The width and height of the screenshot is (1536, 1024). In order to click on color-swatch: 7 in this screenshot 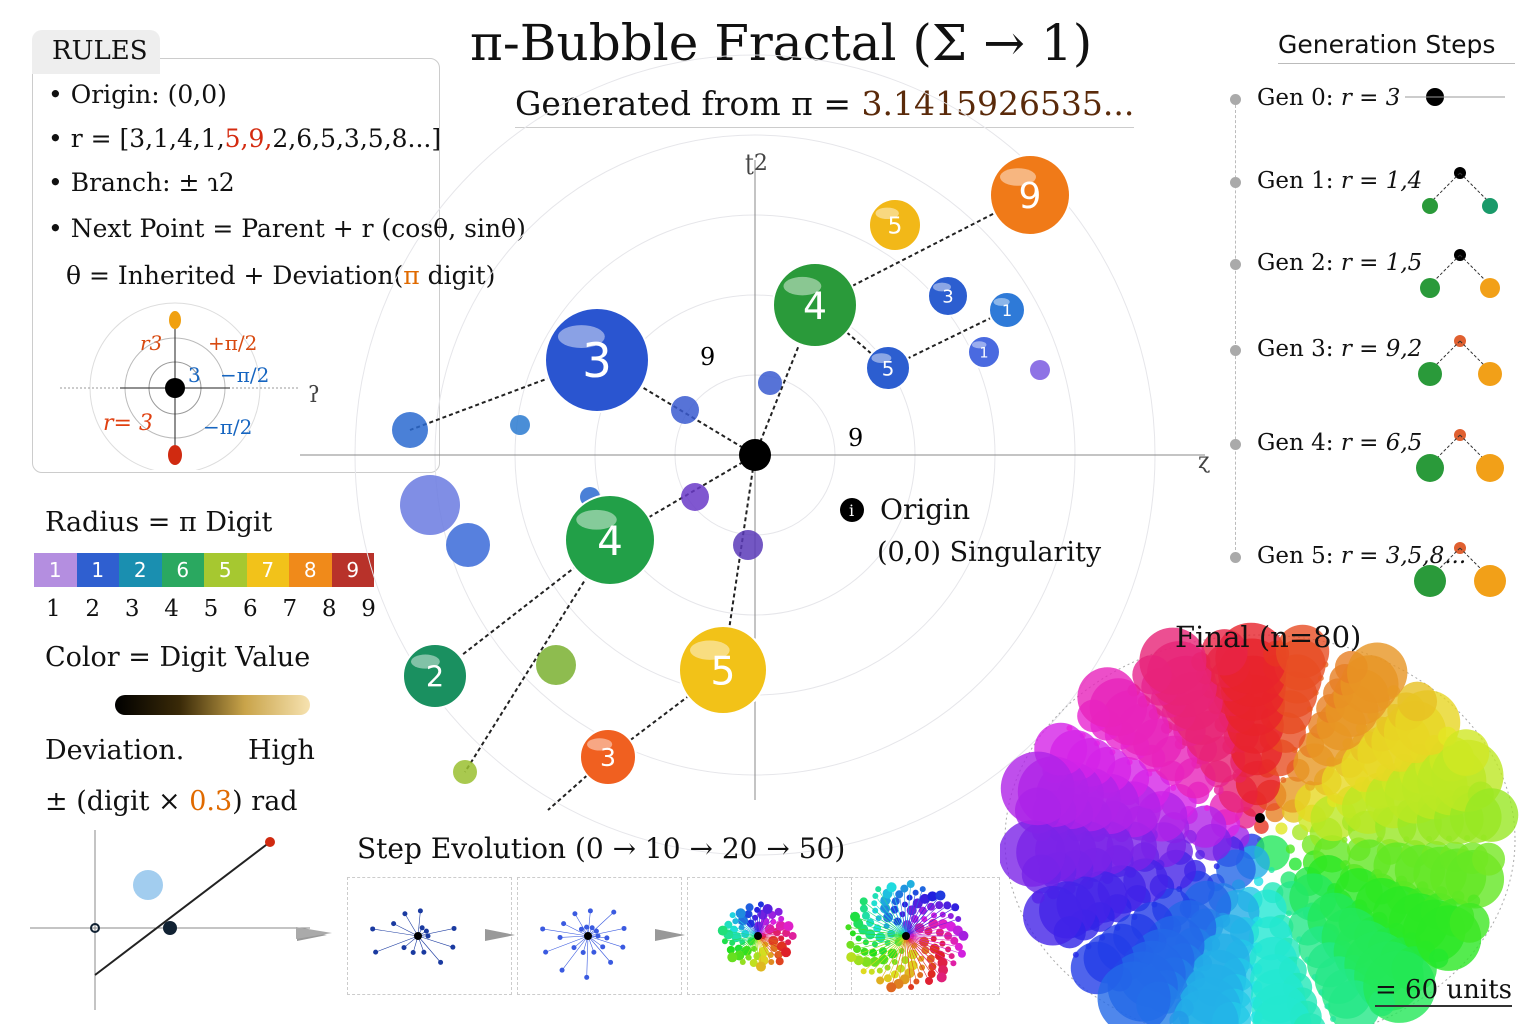, I will do `click(267, 570)`.